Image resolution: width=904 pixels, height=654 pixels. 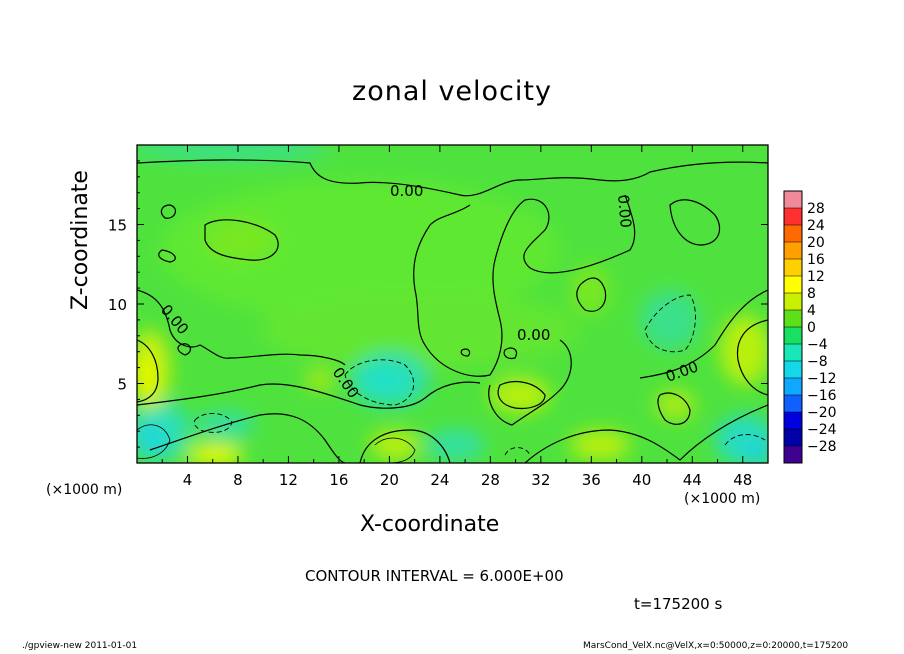 I want to click on colorbar-label: −4, so click(x=817, y=345).